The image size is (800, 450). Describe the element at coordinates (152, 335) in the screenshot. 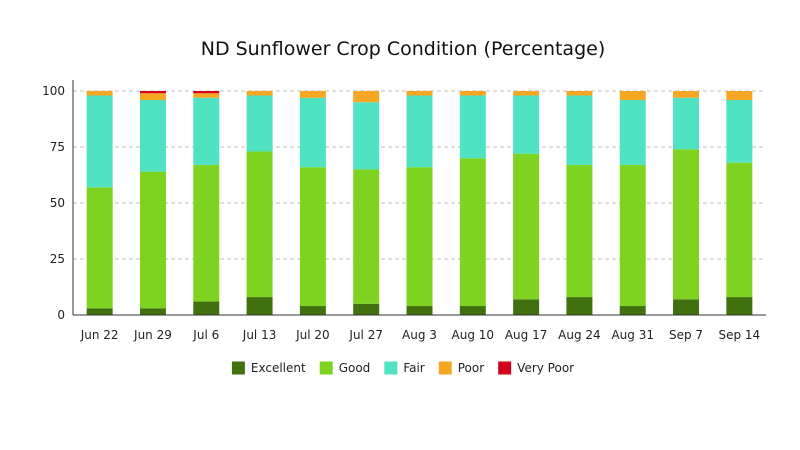

I see `x-tick-label: Jun 29` at that location.